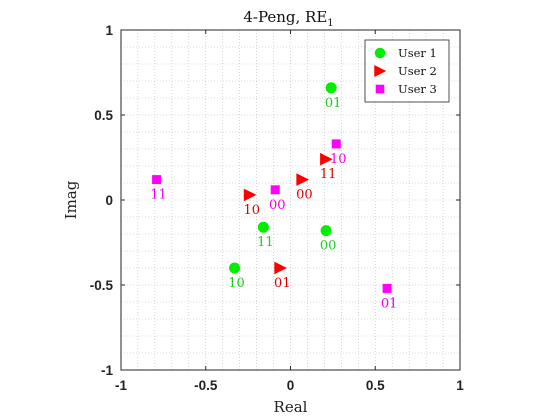  Describe the element at coordinates (109, 30) in the screenshot. I see `y-tick-label: 1` at that location.